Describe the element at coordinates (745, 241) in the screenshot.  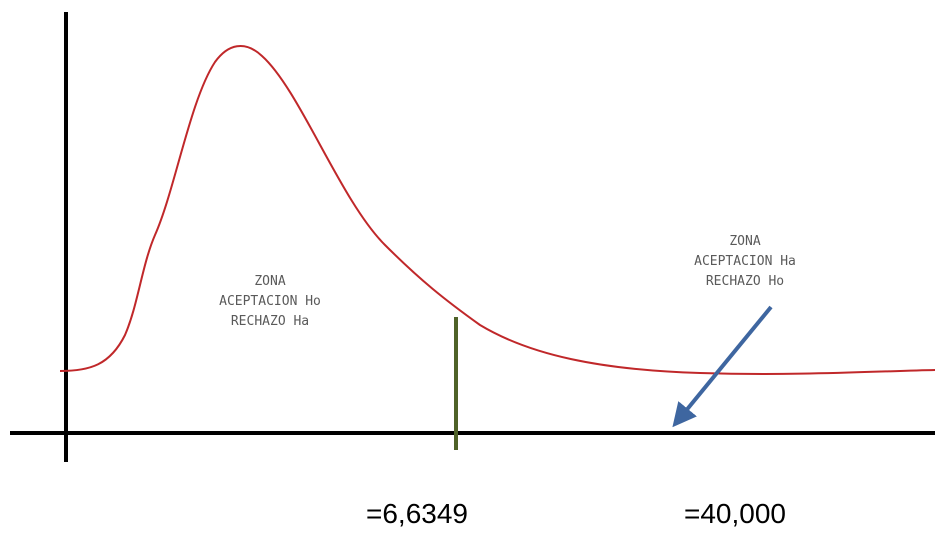
I see `zone-right-line1: ZONA` at that location.